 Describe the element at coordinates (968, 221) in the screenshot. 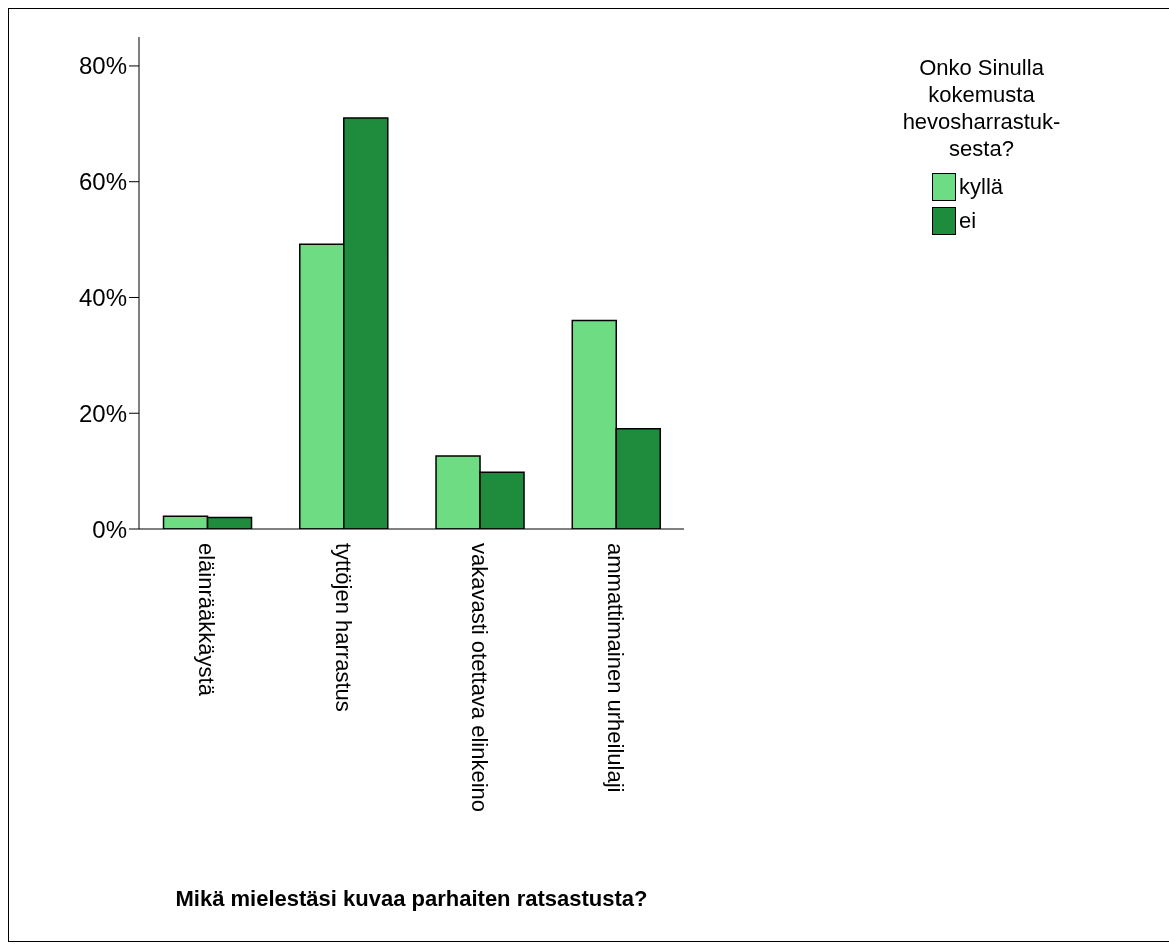

I see `legend-label: ei` at that location.